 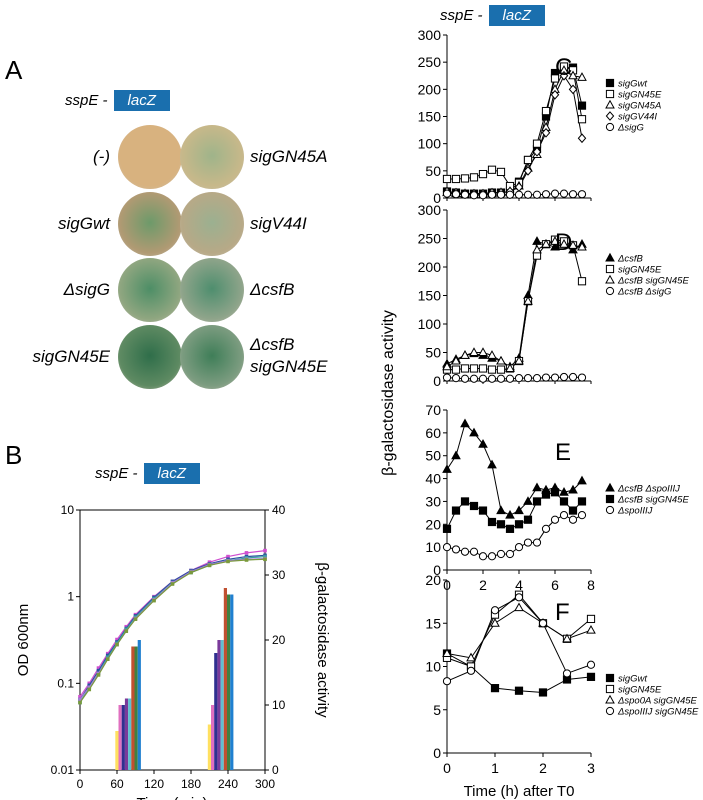 What do you see at coordinates (430, 35) in the screenshot?
I see `y-tick-label: 300` at bounding box center [430, 35].